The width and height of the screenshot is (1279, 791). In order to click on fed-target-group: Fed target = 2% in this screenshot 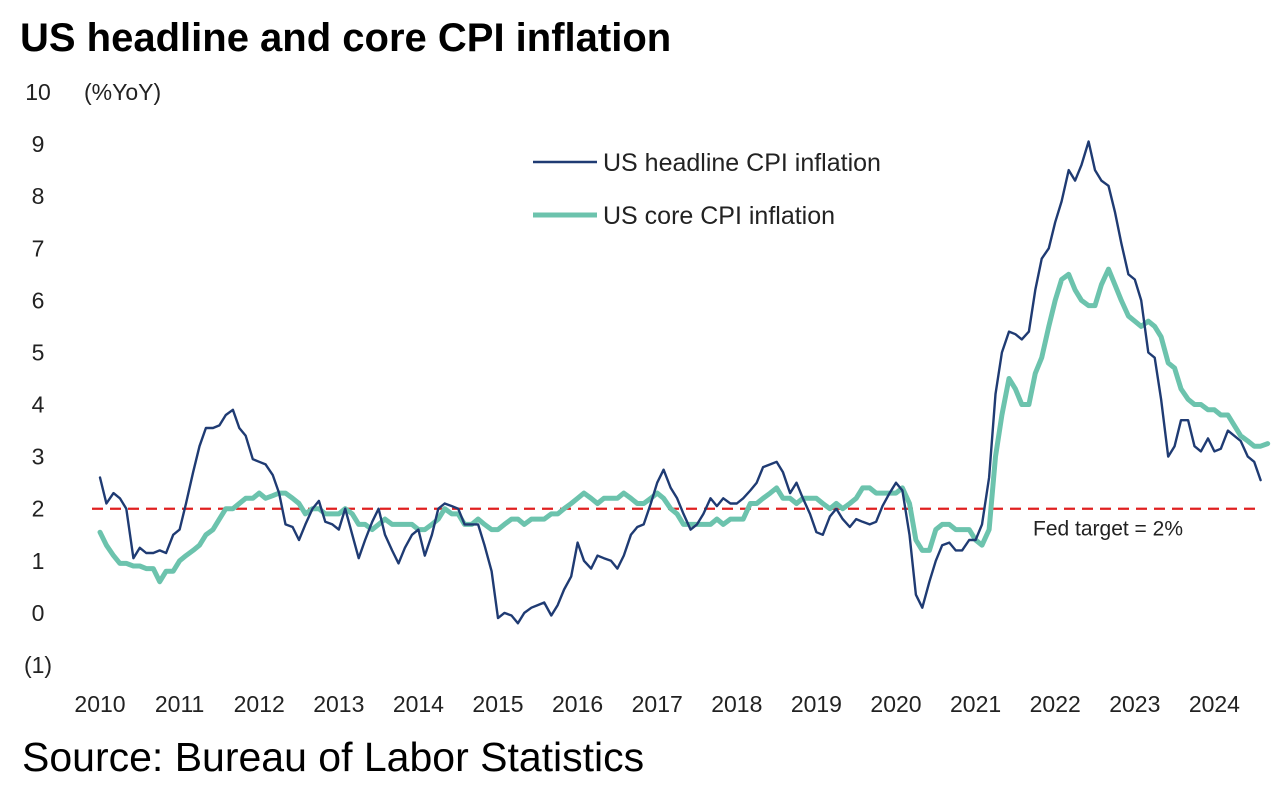, I will do `click(677, 524)`.